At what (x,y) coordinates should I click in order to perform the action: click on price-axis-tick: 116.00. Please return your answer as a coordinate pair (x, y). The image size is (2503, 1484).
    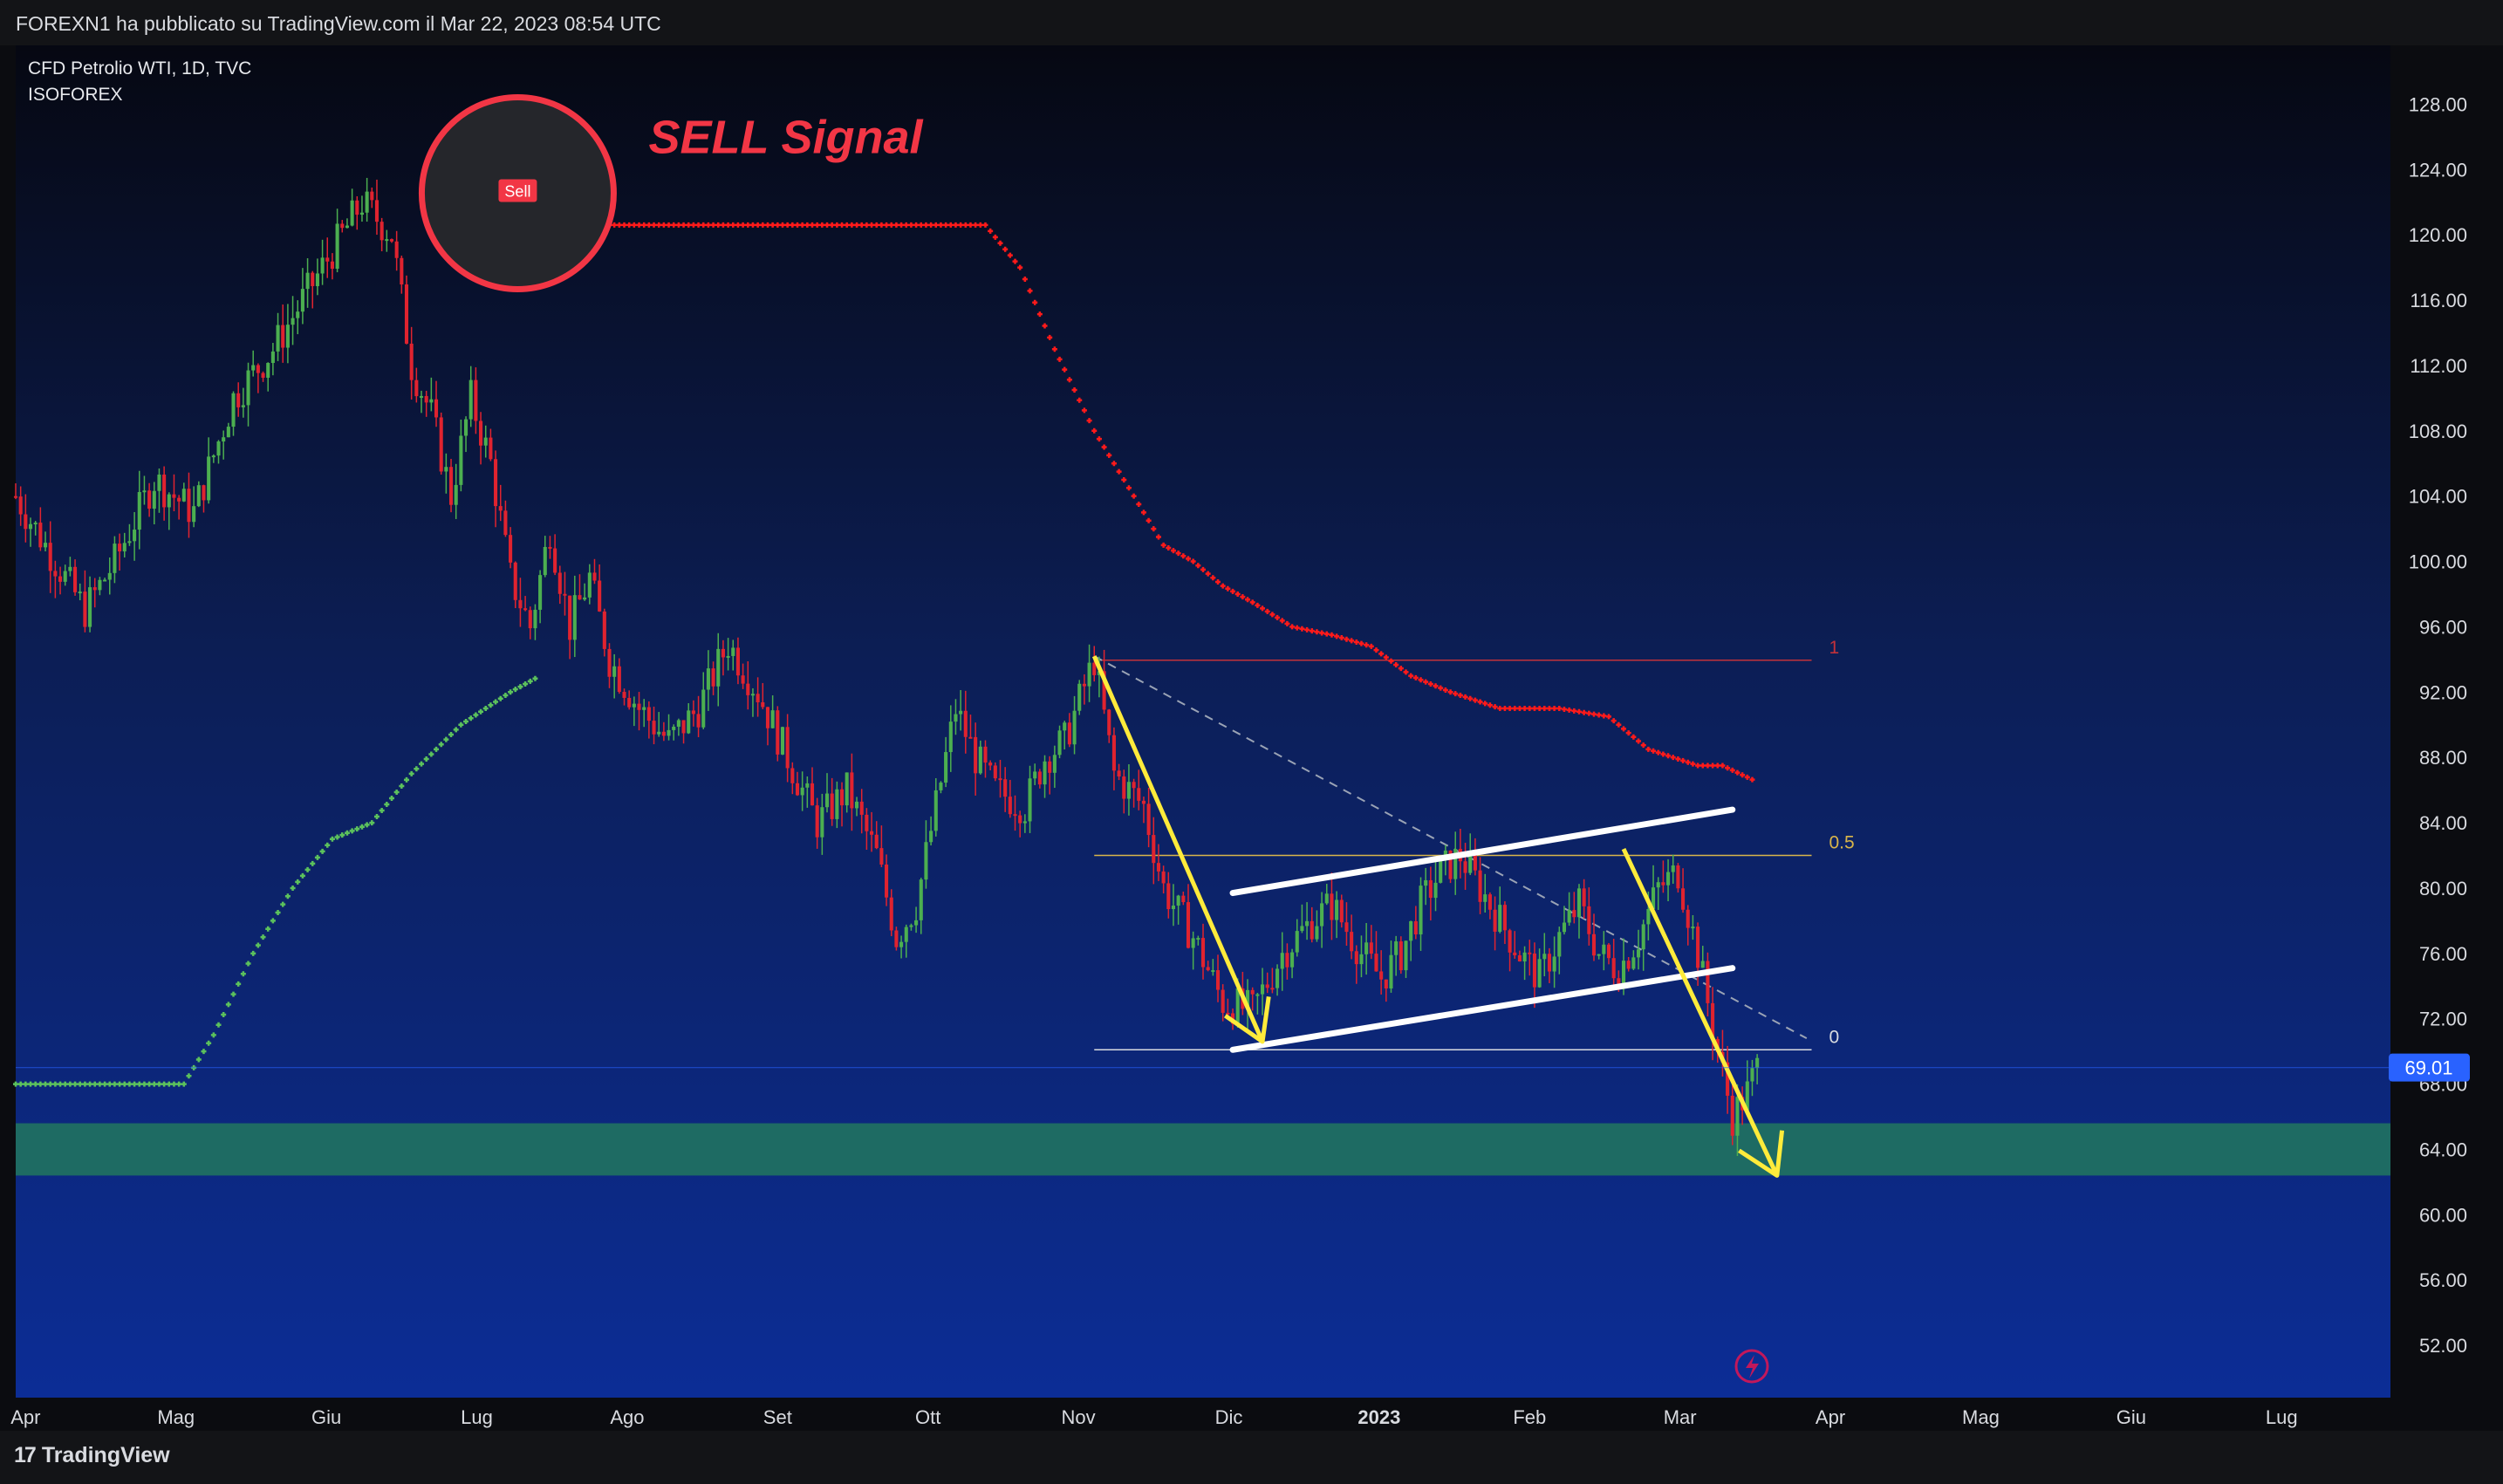
    Looking at the image, I should click on (2439, 300).